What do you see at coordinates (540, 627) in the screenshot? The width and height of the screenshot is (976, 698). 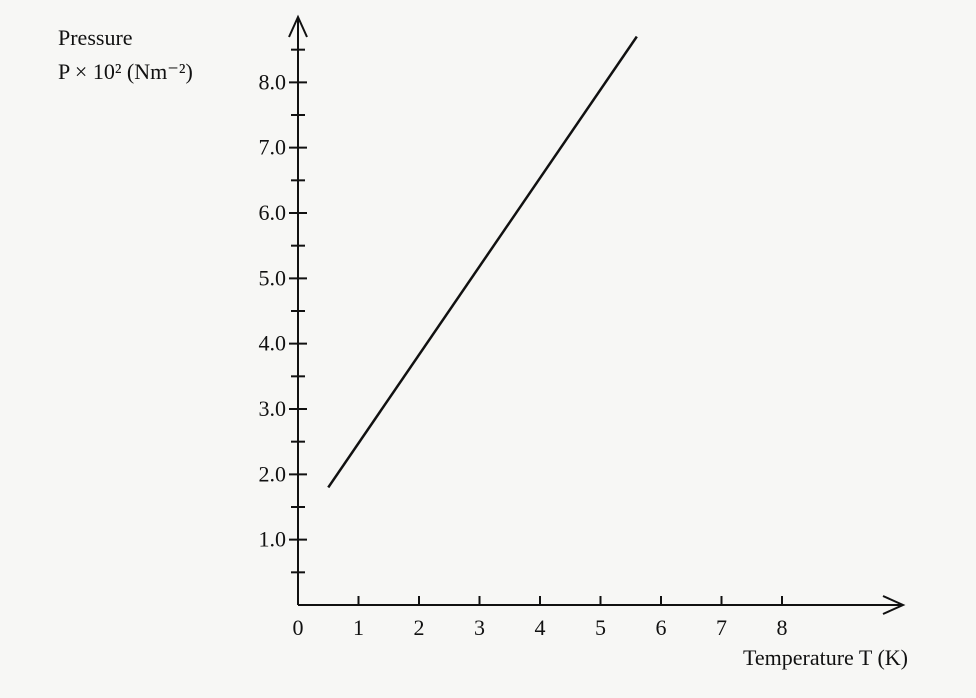 I see `x-tick-label: 4` at bounding box center [540, 627].